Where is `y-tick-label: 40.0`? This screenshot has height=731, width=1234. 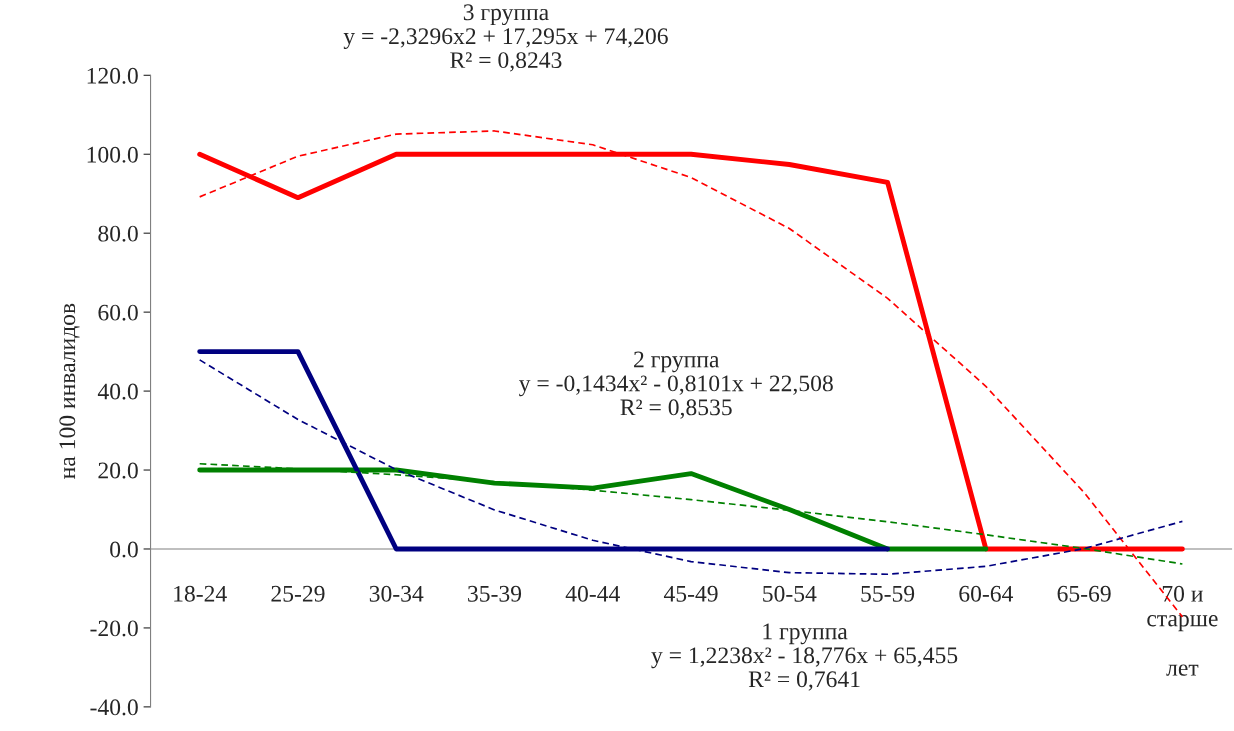 y-tick-label: 40.0 is located at coordinates (117, 391).